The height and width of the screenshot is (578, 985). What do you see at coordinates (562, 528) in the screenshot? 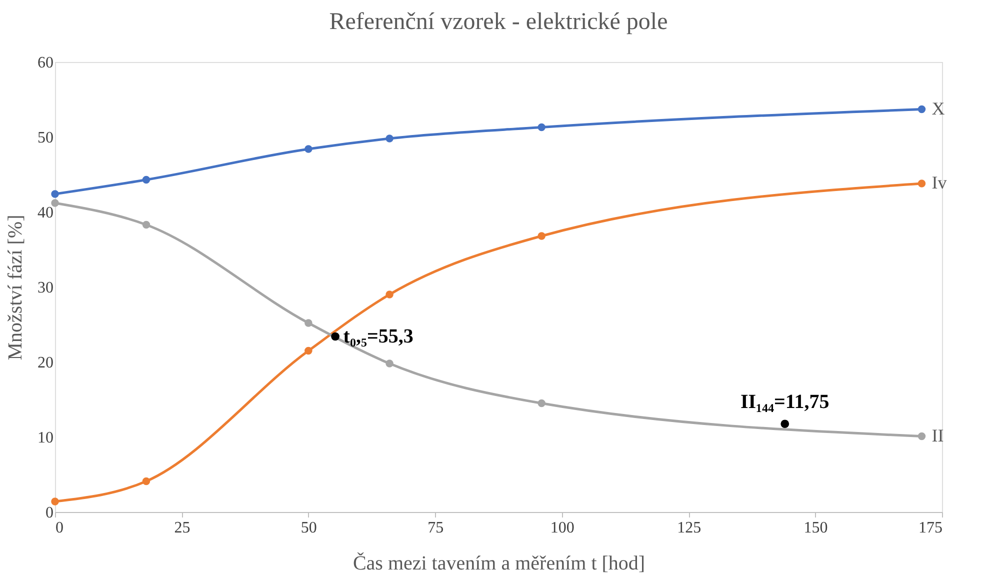
I see `x-tick-label: 100` at bounding box center [562, 528].